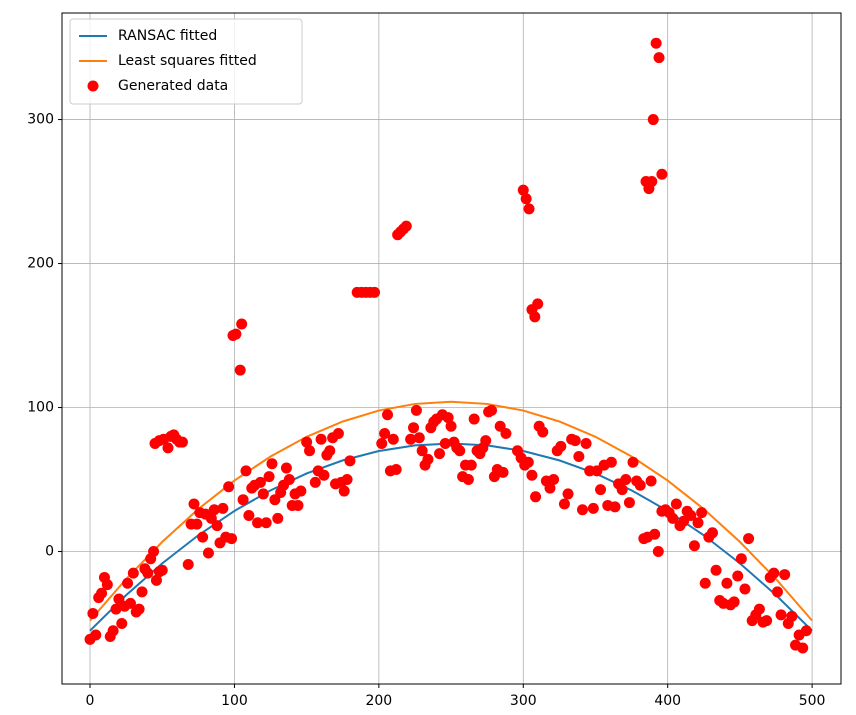 Image resolution: width=856 pixels, height=715 pixels. I want to click on legend-swatch, so click(93, 86).